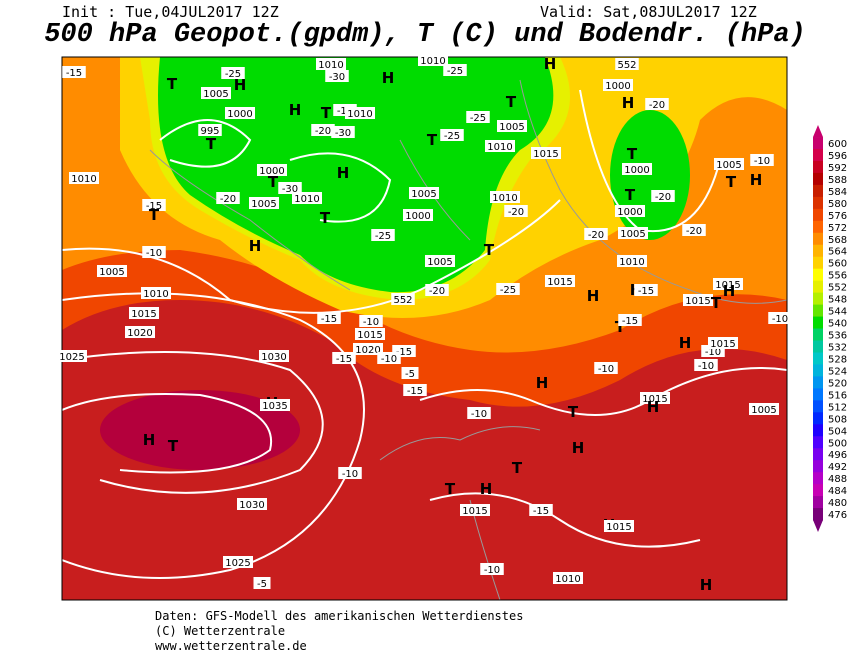 This screenshot has height=657, width=850. I want to click on colorbar-label: 600, so click(837, 144).